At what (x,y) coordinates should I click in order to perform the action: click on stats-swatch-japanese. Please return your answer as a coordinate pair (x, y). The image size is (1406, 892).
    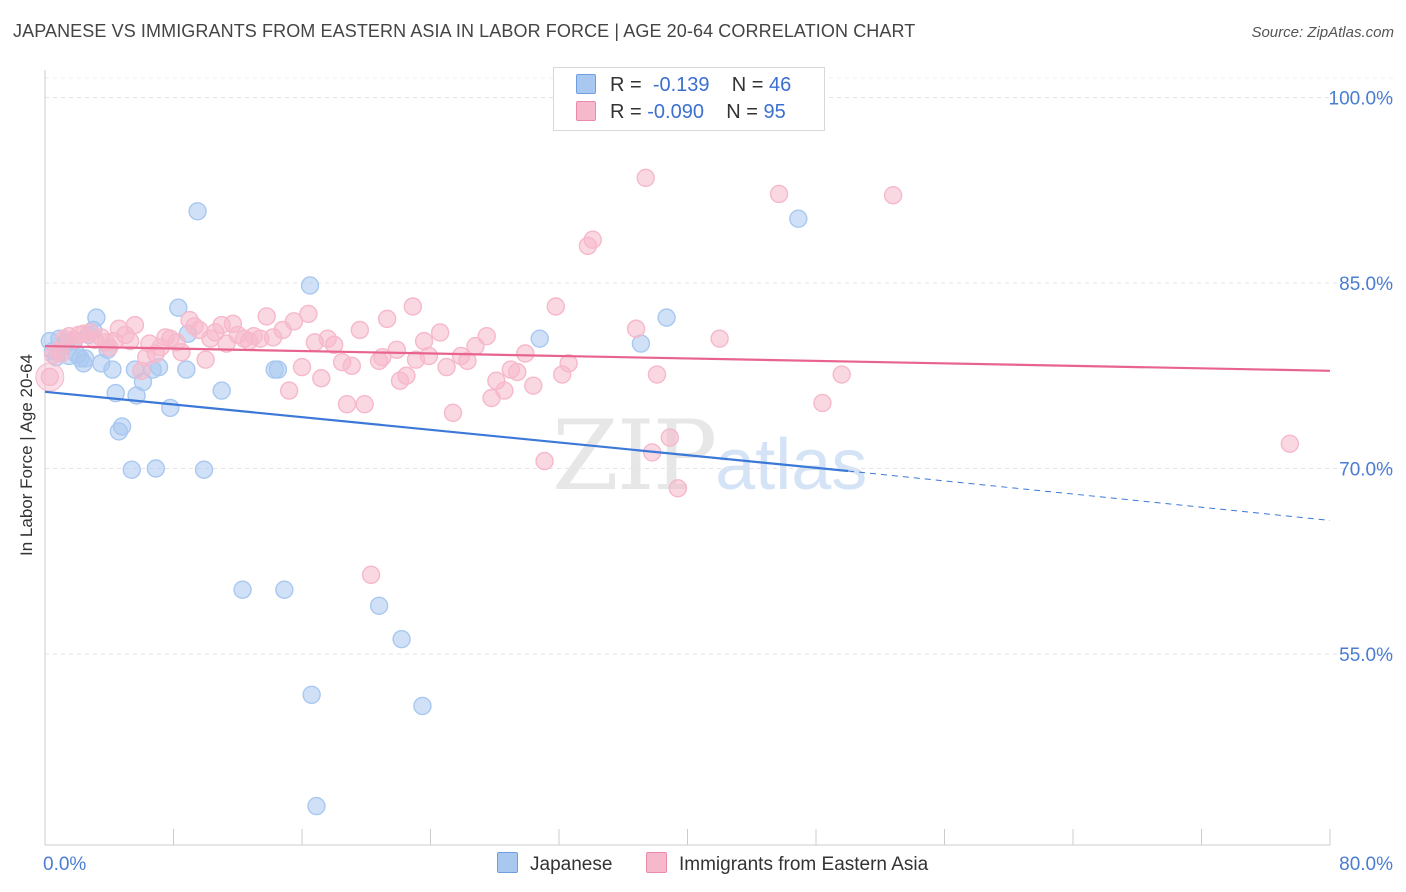
    Looking at the image, I should click on (586, 84).